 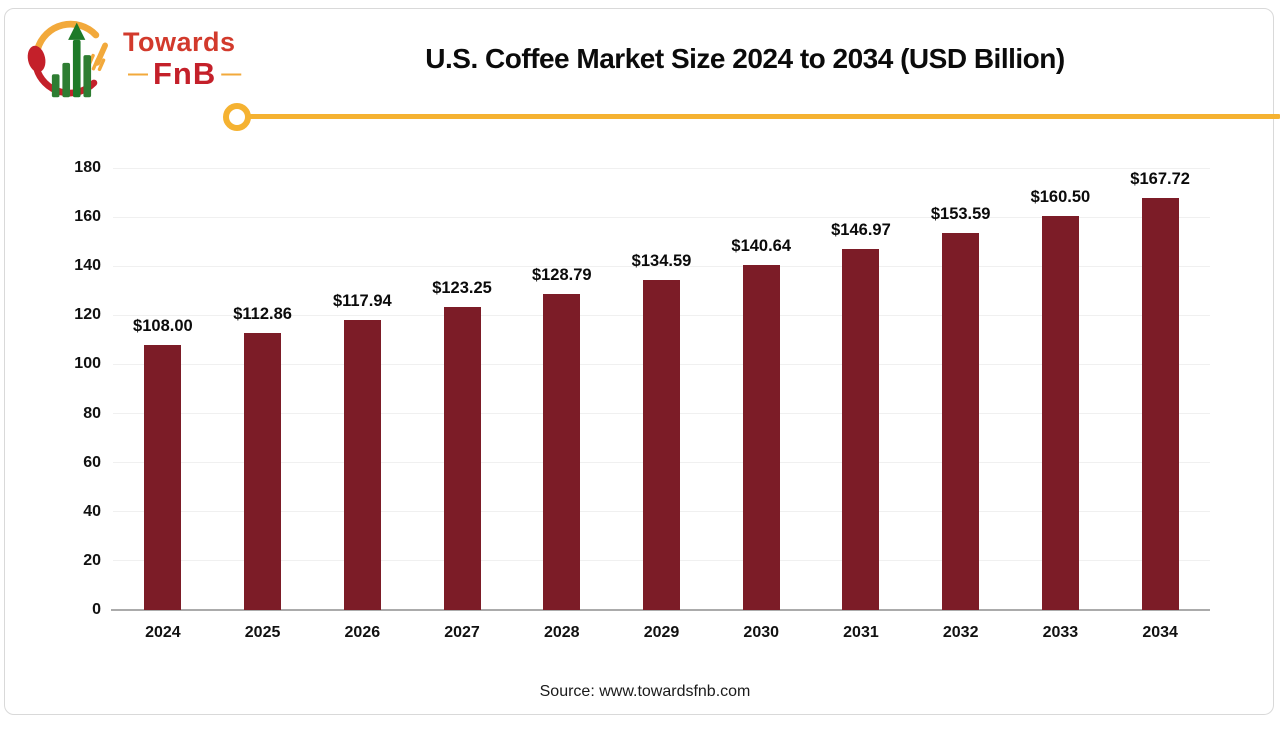 I want to click on bar-2027, so click(x=462, y=458).